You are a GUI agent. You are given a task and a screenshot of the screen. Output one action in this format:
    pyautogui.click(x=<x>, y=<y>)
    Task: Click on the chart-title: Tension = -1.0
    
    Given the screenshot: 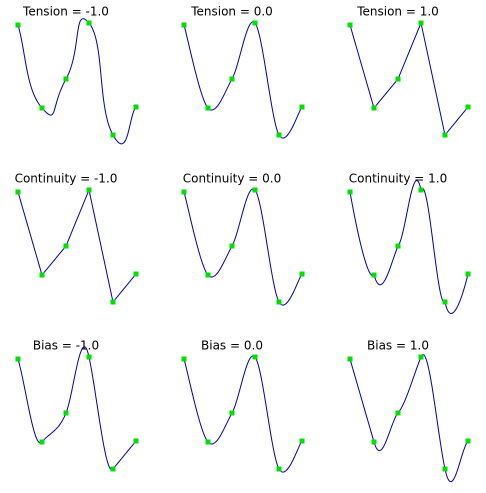 What is the action you would take?
    pyautogui.click(x=65, y=12)
    